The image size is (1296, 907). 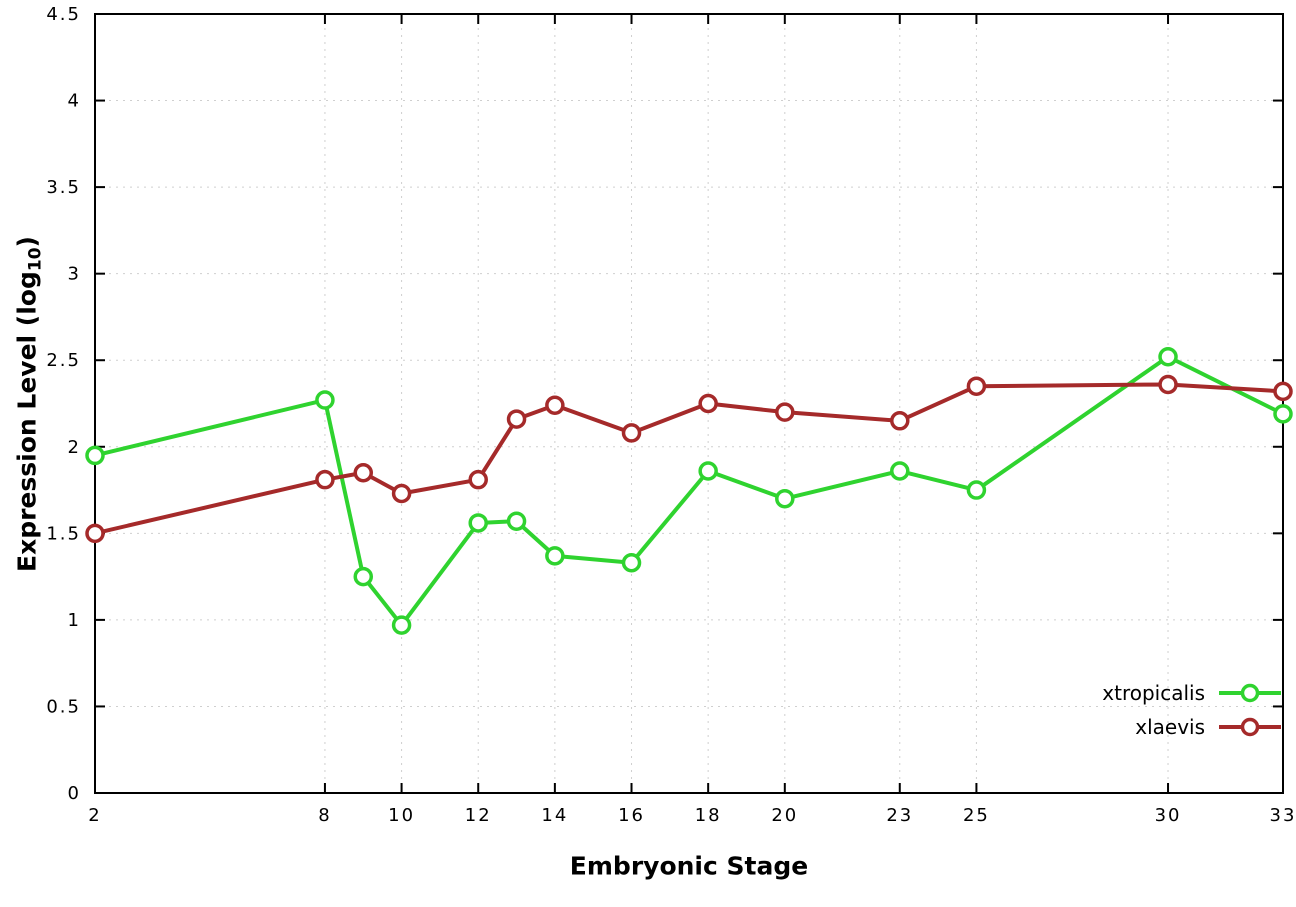 What do you see at coordinates (401, 815) in the screenshot?
I see `x-tick-label: 10` at bounding box center [401, 815].